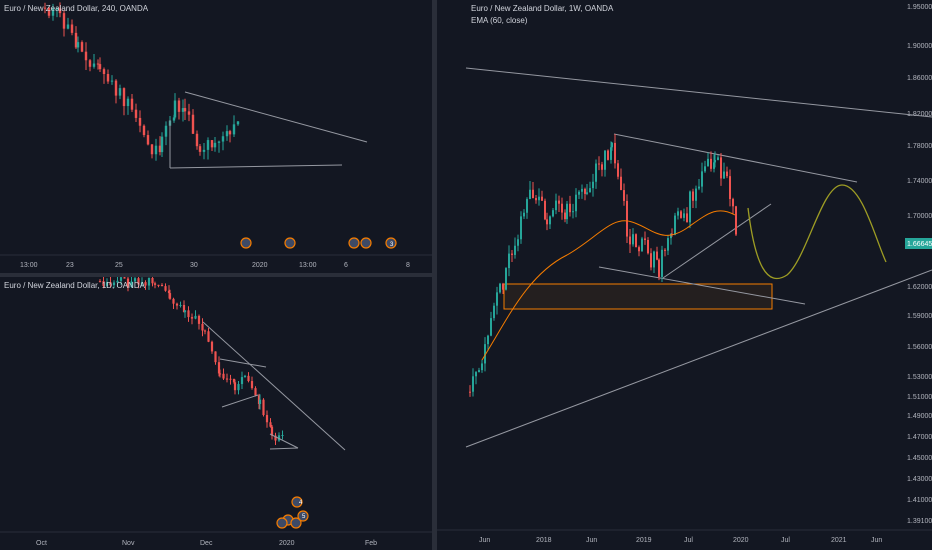 Image resolution: width=932 pixels, height=550 pixels. I want to click on price-axis-label: 1.45000, so click(919, 458).